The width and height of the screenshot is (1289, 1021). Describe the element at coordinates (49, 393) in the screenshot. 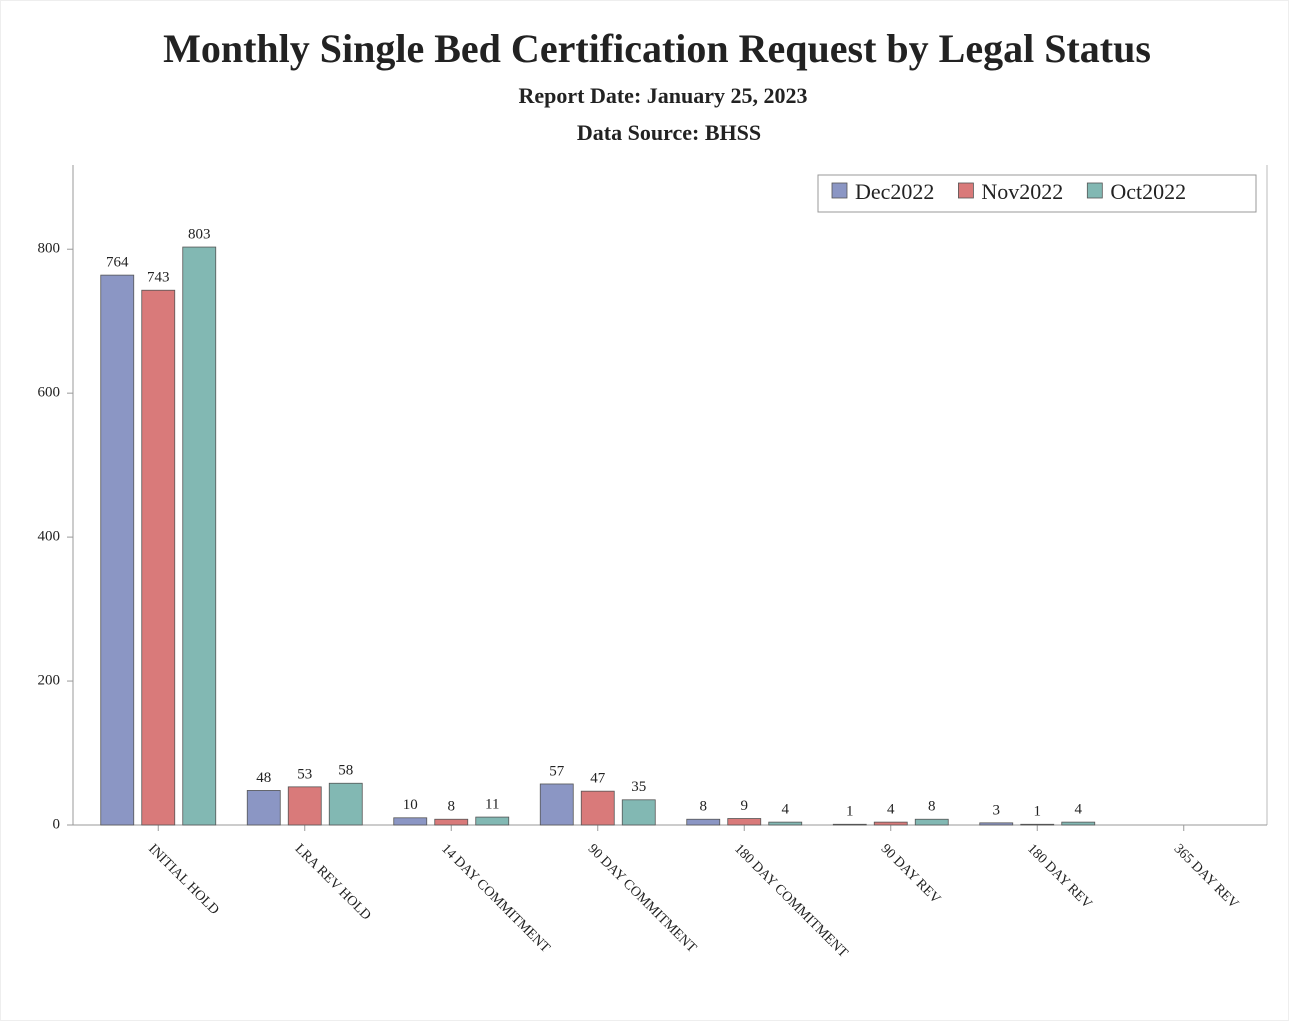

I see `y-tick-label: 600` at that location.